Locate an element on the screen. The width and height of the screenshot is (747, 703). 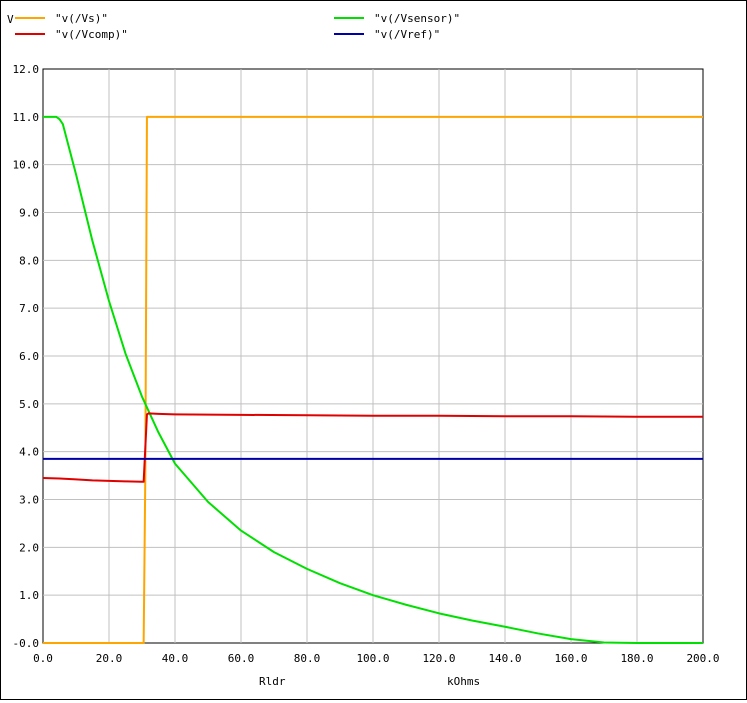
x-tick-label: 140.0 is located at coordinates (504, 658).